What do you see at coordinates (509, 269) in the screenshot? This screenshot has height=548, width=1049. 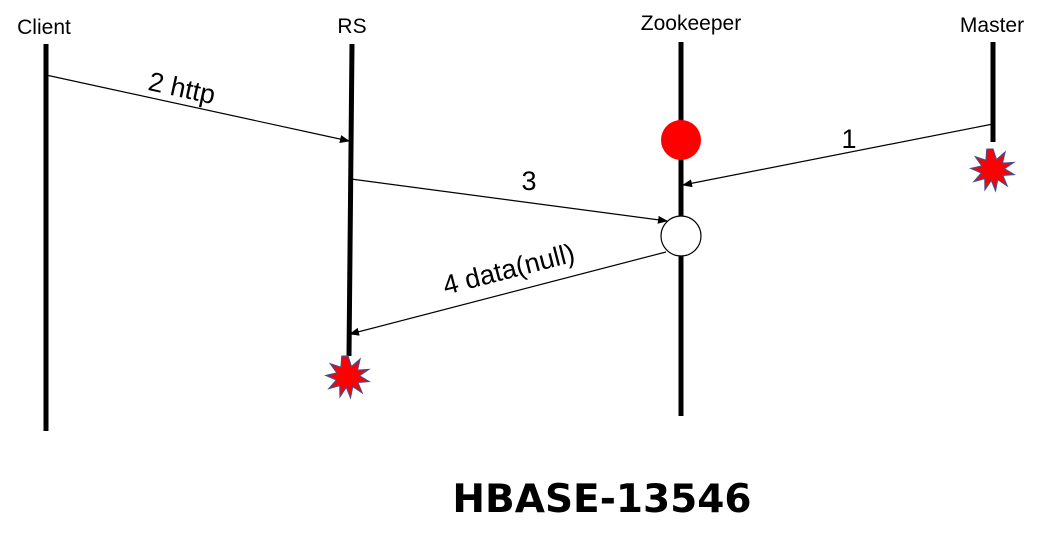 I see `message-label-4: 4 data(null)` at bounding box center [509, 269].